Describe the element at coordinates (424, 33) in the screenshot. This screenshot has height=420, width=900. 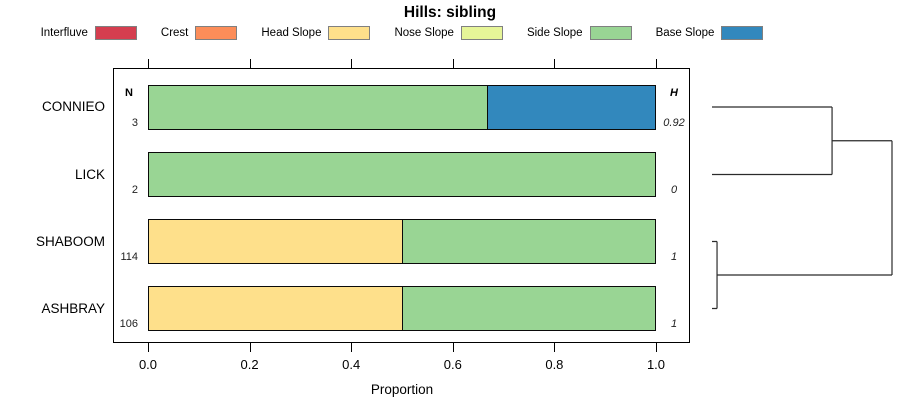
I see `legend-item-label: Nose Slope` at that location.